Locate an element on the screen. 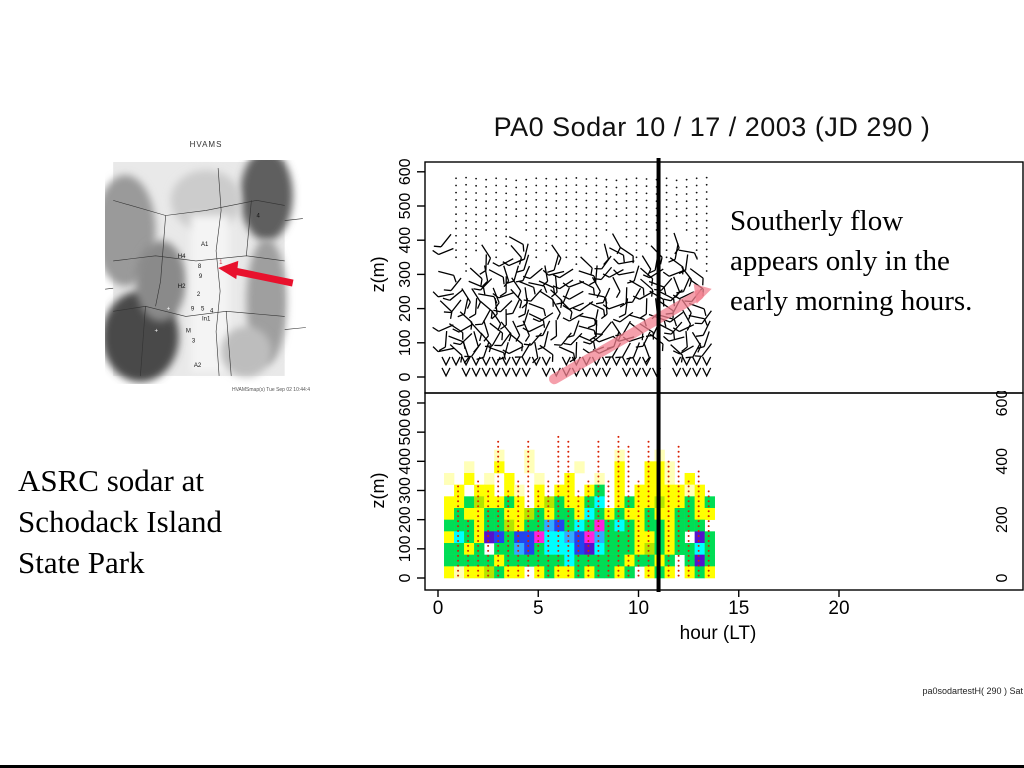 Image resolution: width=1024 pixels, height=768 pixels. event-time-line is located at coordinates (658, 375).